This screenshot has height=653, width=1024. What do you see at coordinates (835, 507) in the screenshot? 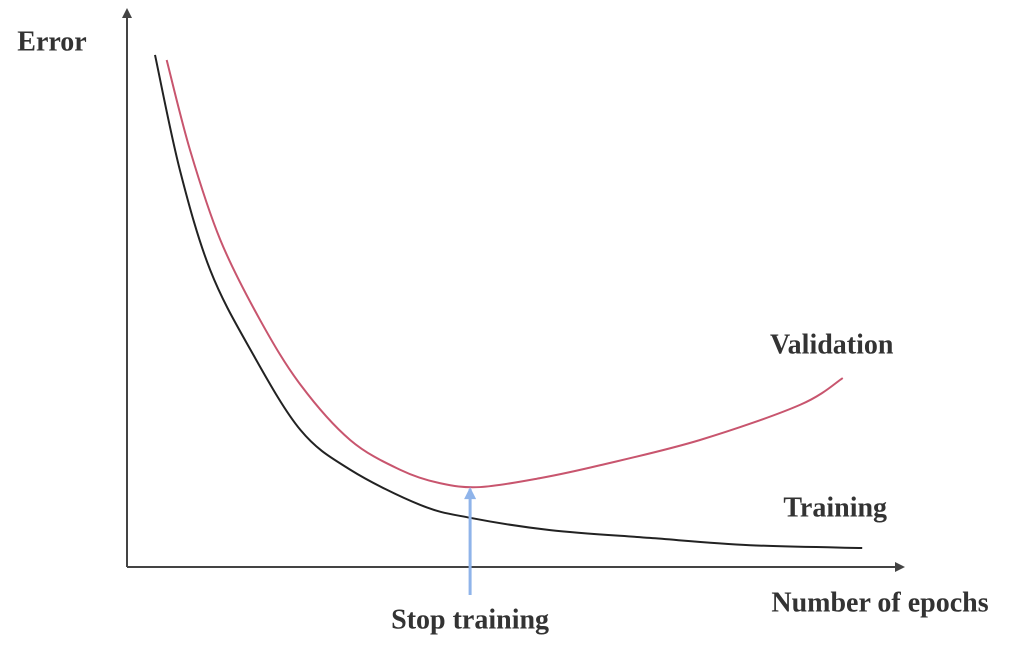
I see `series-label: Training` at bounding box center [835, 507].